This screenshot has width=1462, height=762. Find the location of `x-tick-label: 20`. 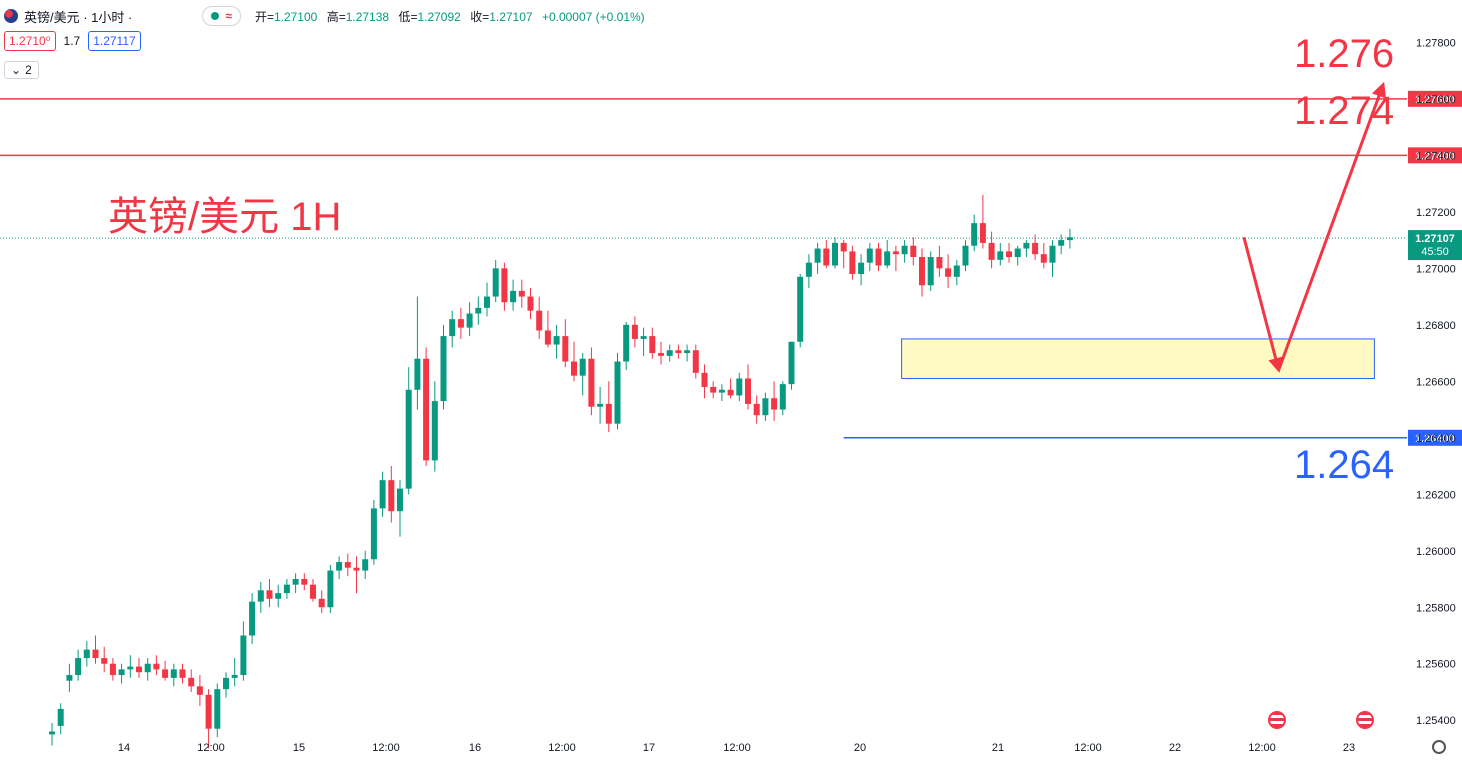

x-tick-label: 20 is located at coordinates (860, 748).